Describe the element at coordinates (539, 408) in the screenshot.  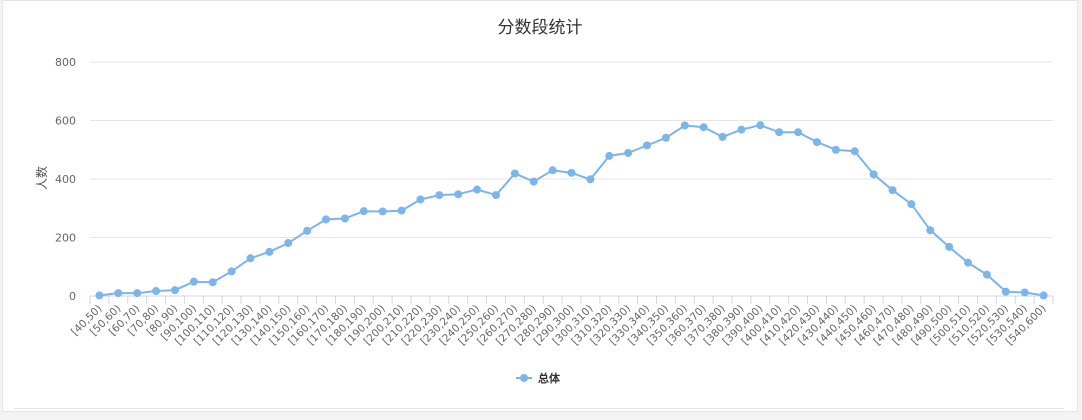
I see `card-divider` at that location.